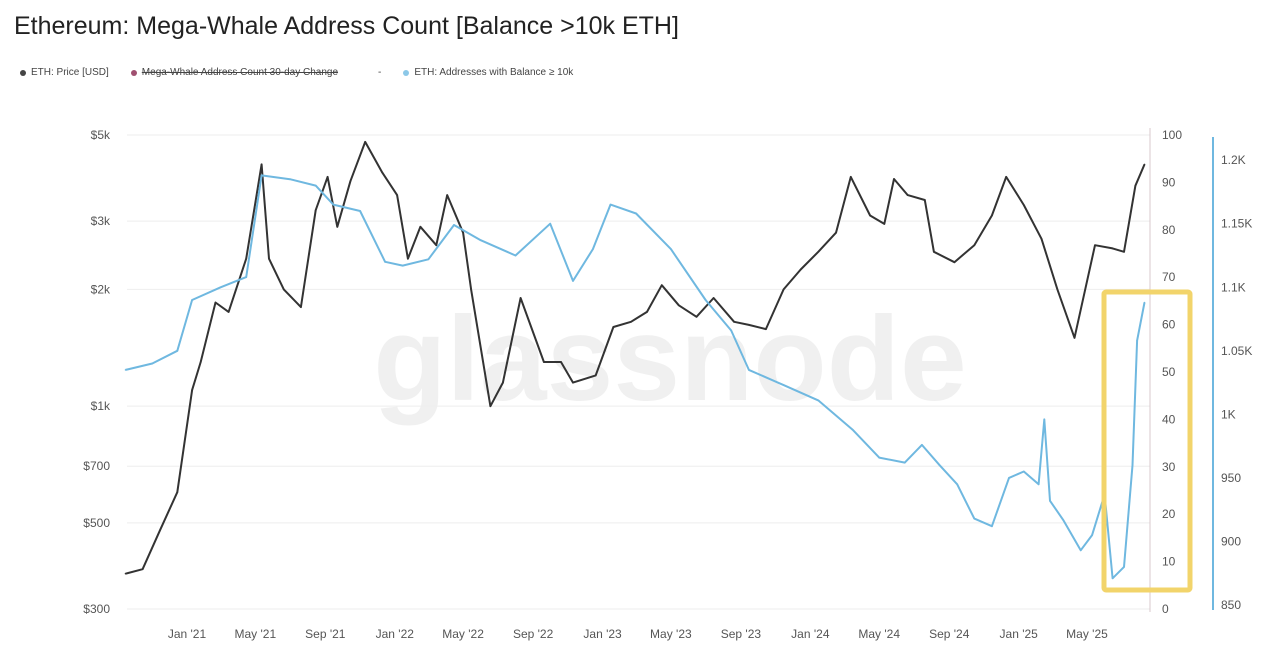  What do you see at coordinates (234, 72) in the screenshot?
I see `legend-item-change: Mega-Whale Address Count 30-day Change` at bounding box center [234, 72].